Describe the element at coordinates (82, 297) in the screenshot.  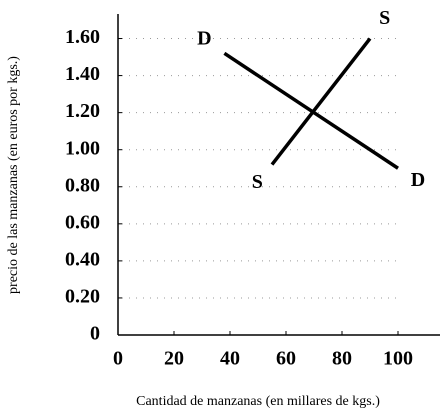
I see `y-tick-label: 0.20` at that location.